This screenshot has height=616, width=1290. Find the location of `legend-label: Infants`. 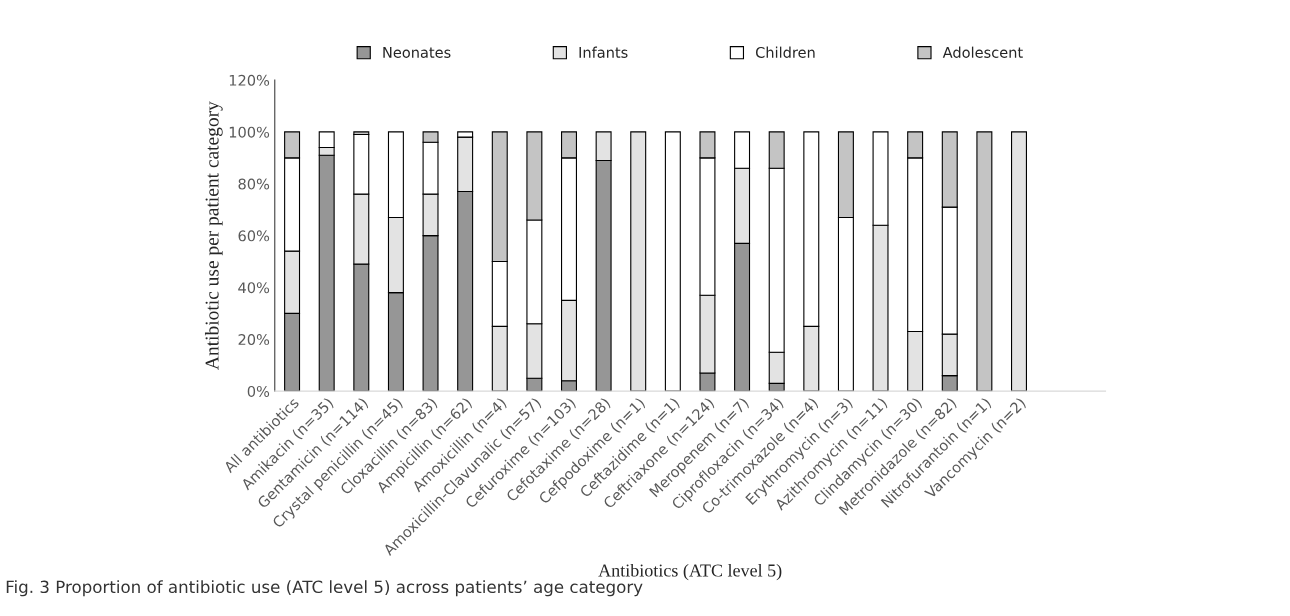

legend-label: Infants is located at coordinates (603, 52).